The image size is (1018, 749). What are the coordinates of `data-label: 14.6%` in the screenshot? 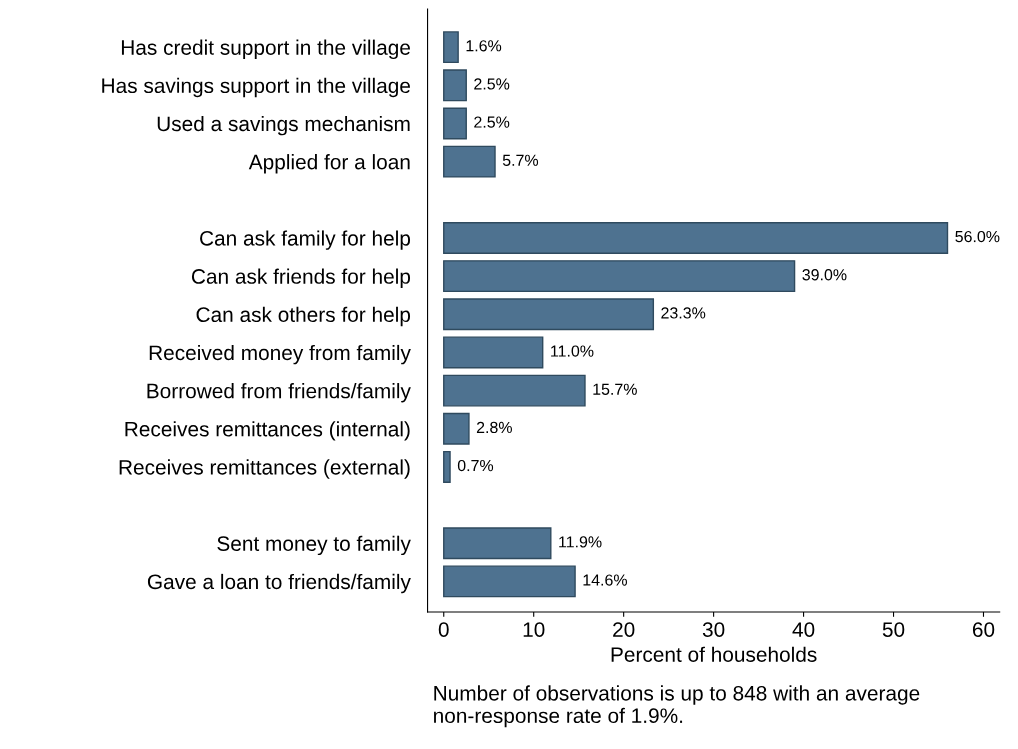 It's located at (605, 580).